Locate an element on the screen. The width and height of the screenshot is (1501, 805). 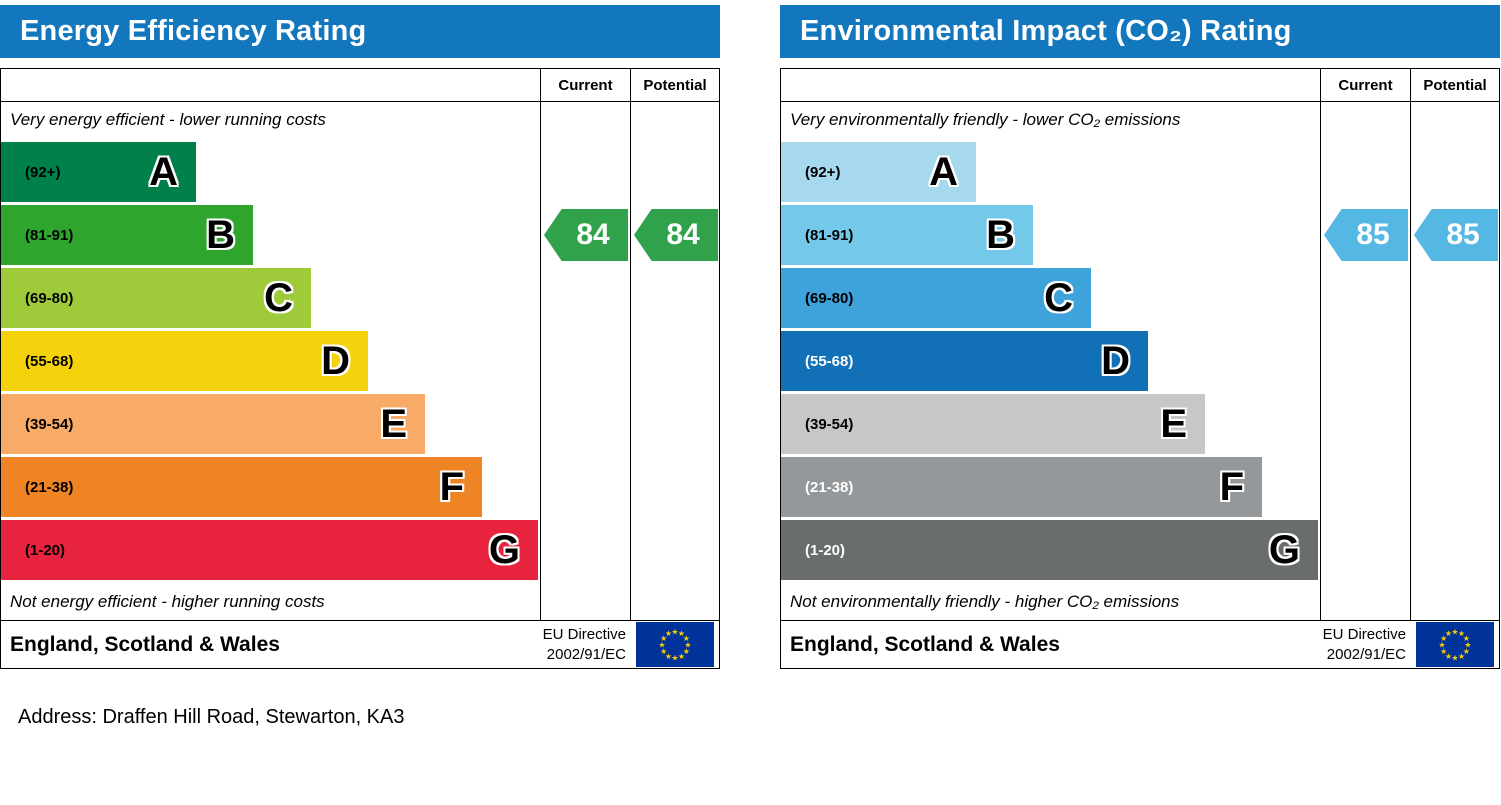
current-value-cell: 85 is located at coordinates (1365, 361).